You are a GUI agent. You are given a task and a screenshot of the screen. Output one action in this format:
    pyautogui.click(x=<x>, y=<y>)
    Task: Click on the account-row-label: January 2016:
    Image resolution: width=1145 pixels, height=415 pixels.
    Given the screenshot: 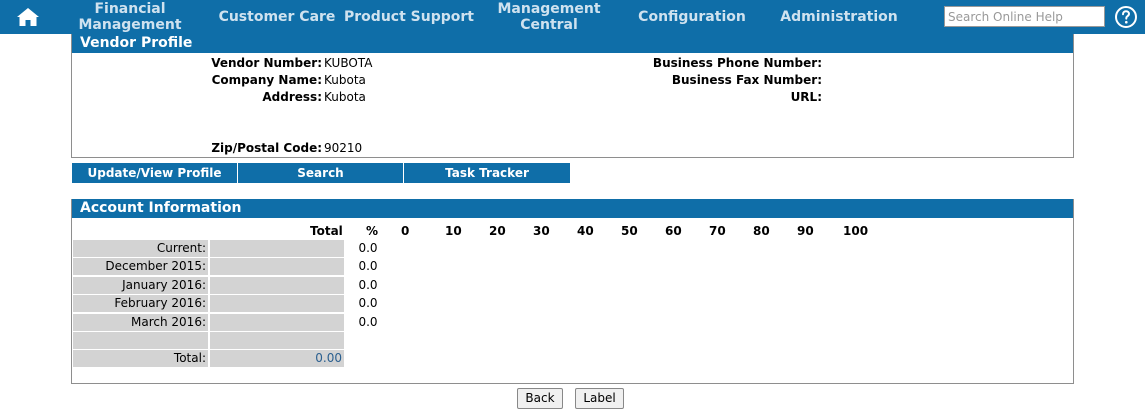 What is the action you would take?
    pyautogui.click(x=140, y=285)
    